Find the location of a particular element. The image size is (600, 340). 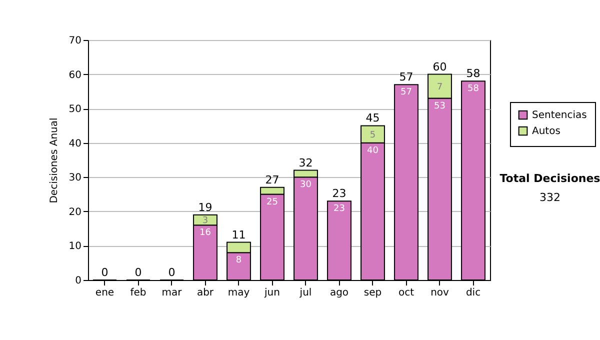

data-label: 7 is located at coordinates (439, 87).